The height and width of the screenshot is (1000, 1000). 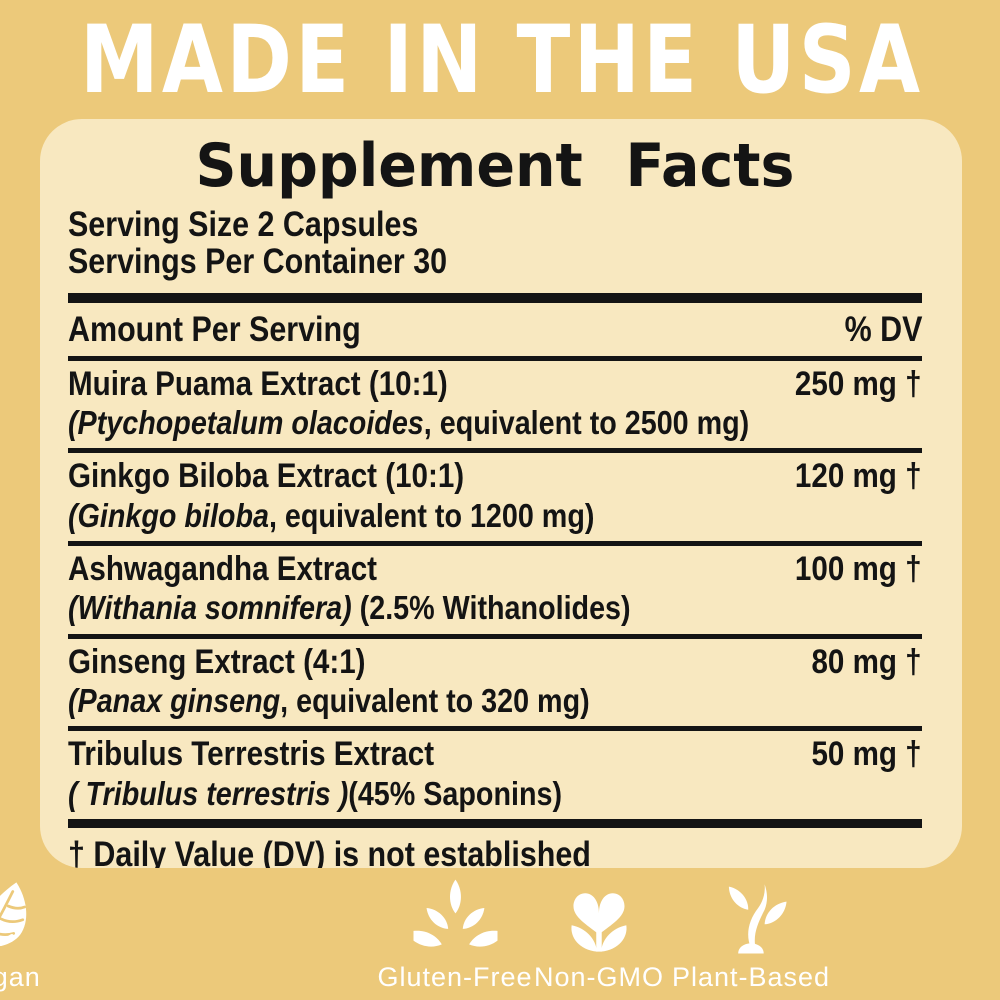 I want to click on divider-thick-bottom, so click(x=495, y=824).